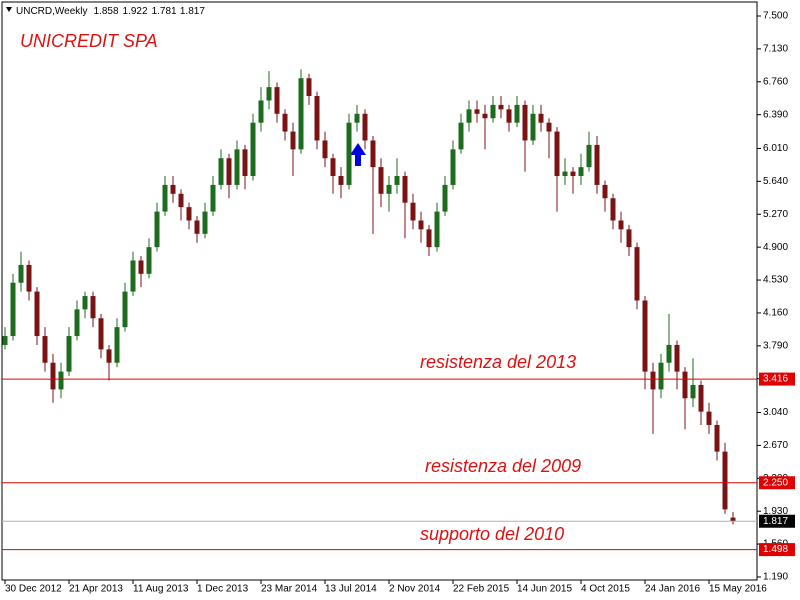 This screenshot has height=600, width=800. Describe the element at coordinates (192, 11) in the screenshot. I see `close: 1.817` at that location.